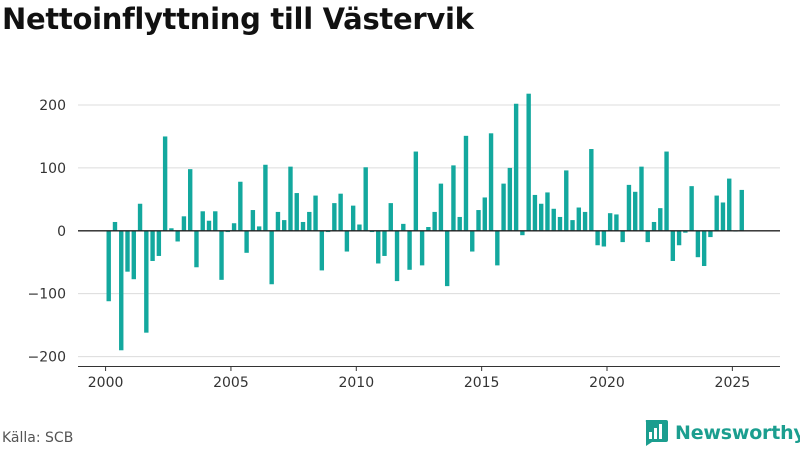  I want to click on brand-name: Newsworthy, so click(737, 433).